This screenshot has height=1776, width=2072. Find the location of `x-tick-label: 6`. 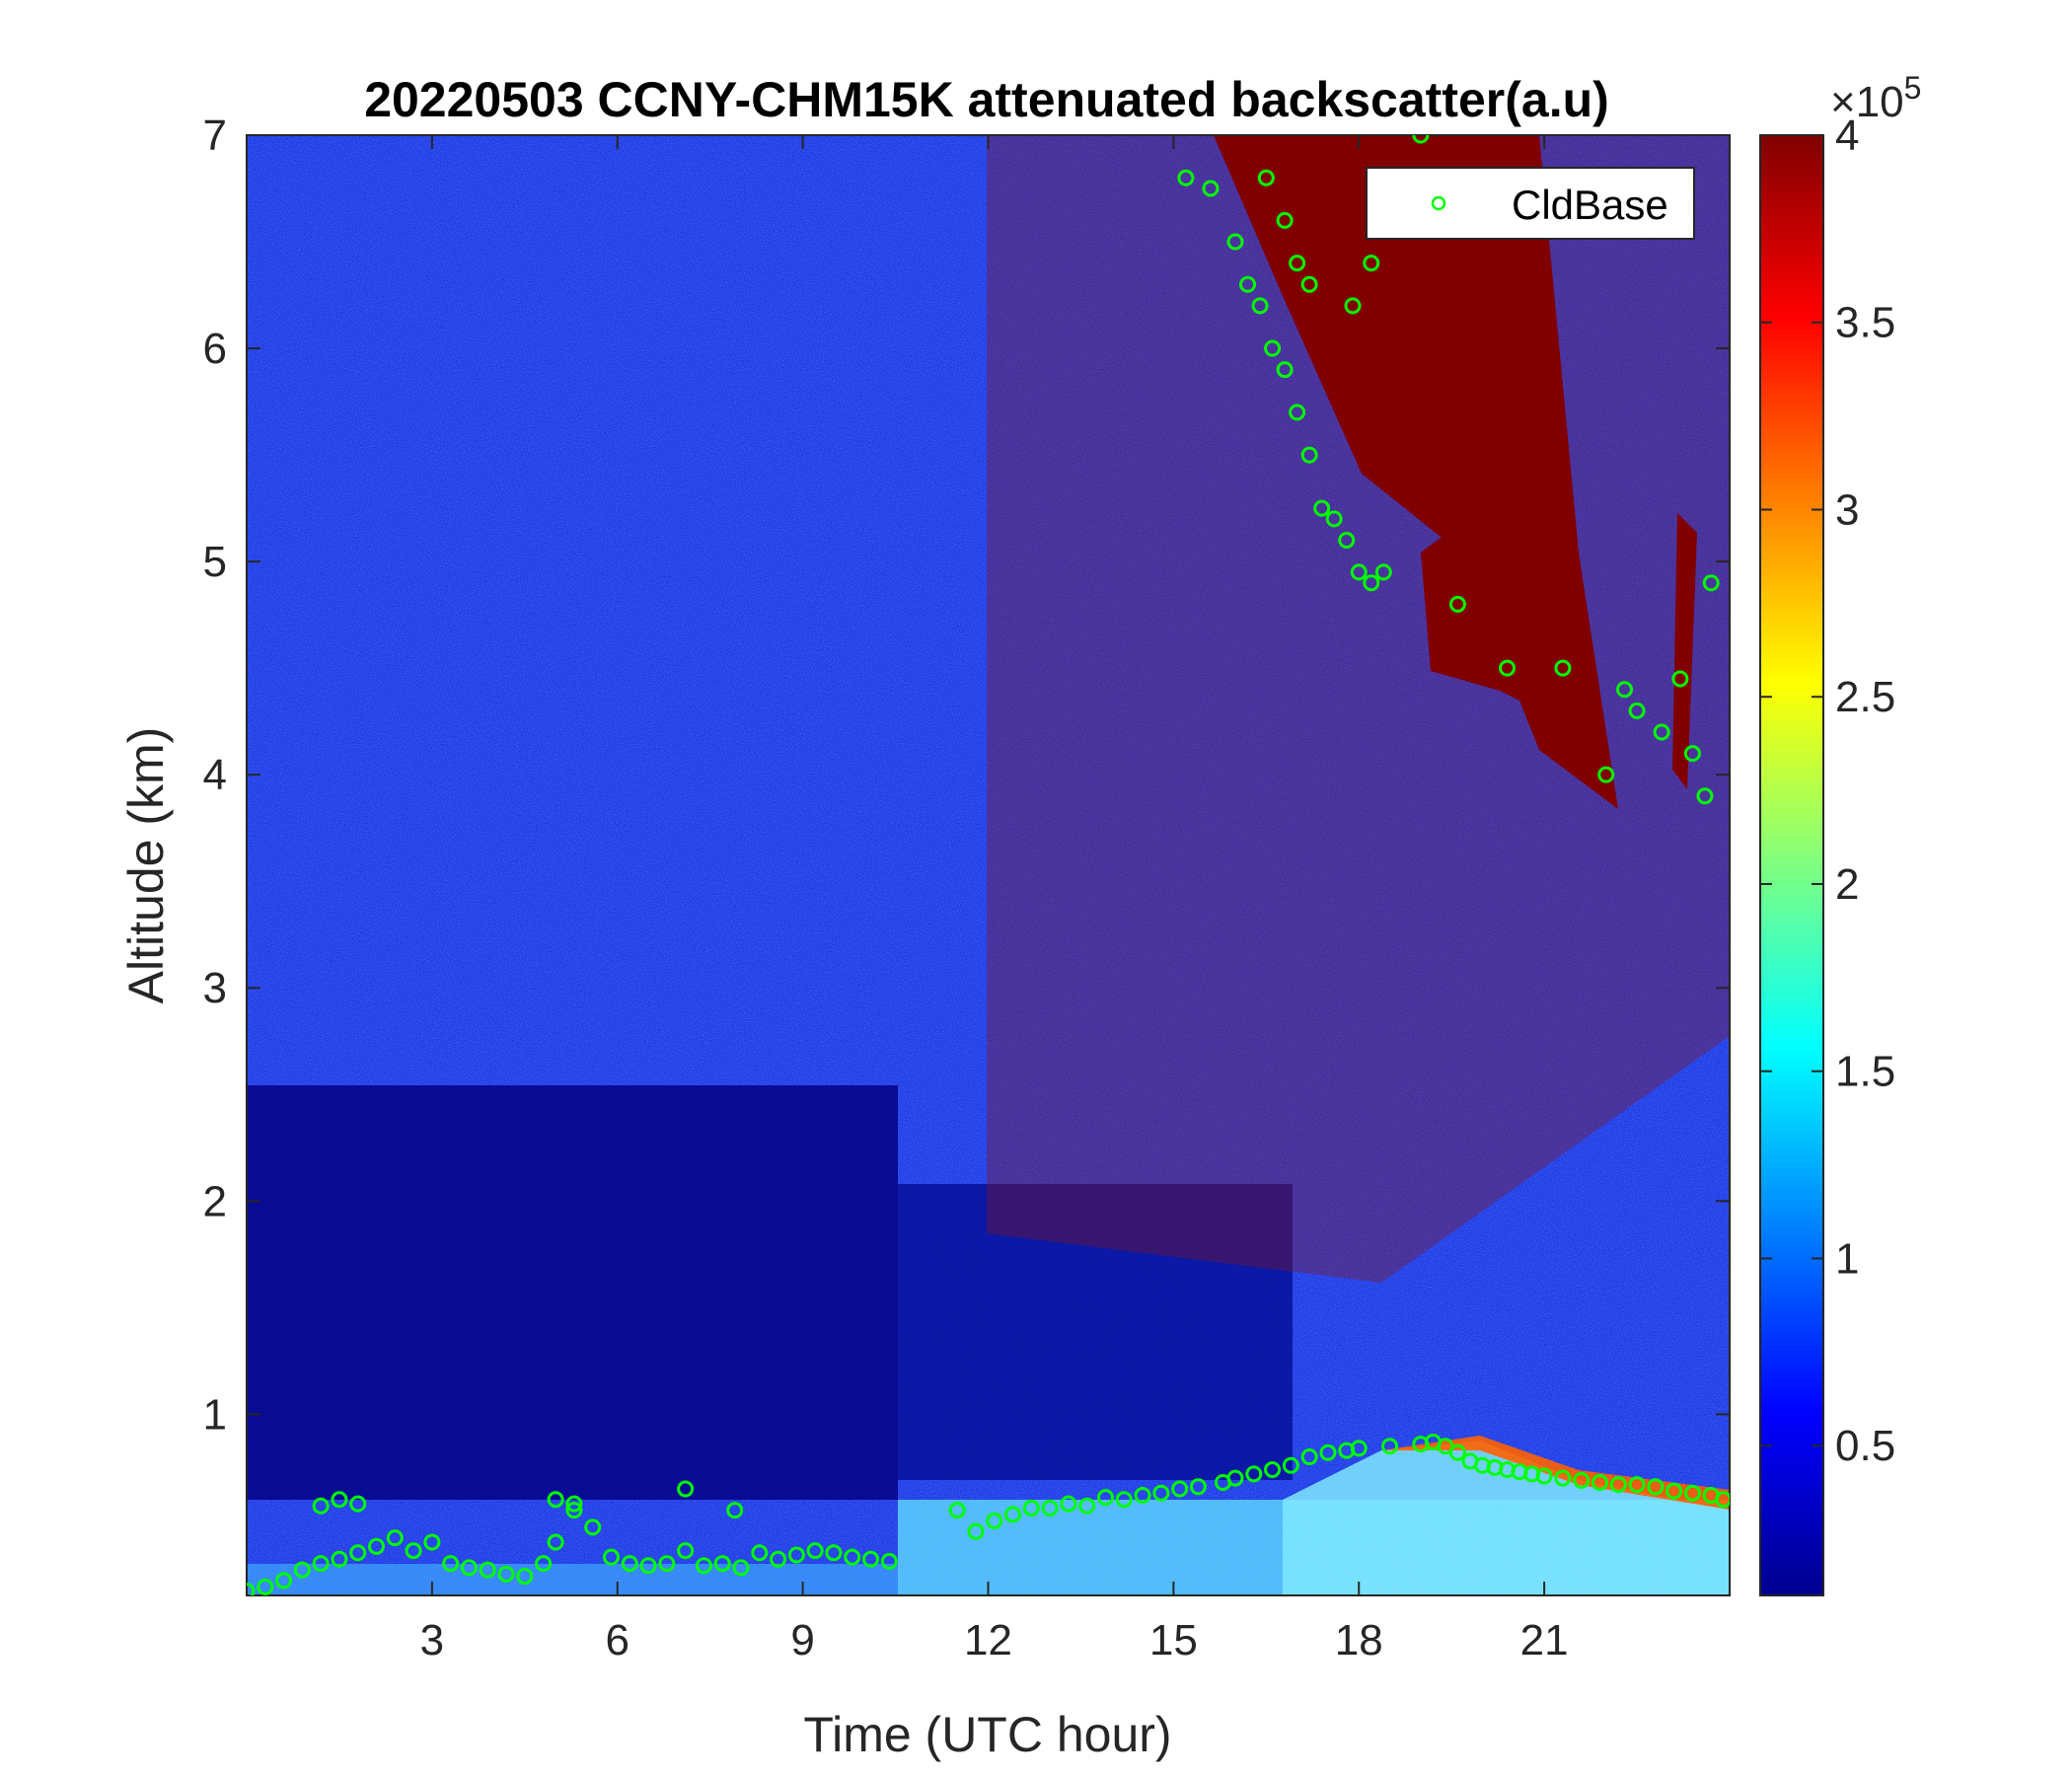

x-tick-label: 6 is located at coordinates (618, 1640).